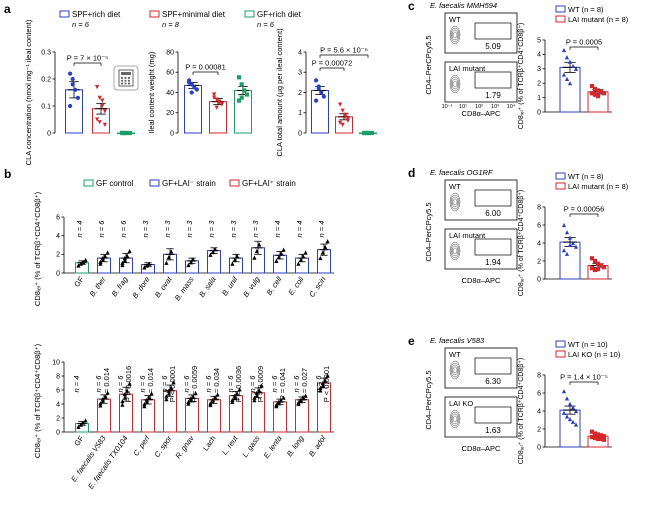 This screenshot has height=507, width=650. I want to click on panel-b2-pvalue: P = 0.014, so click(106, 384).